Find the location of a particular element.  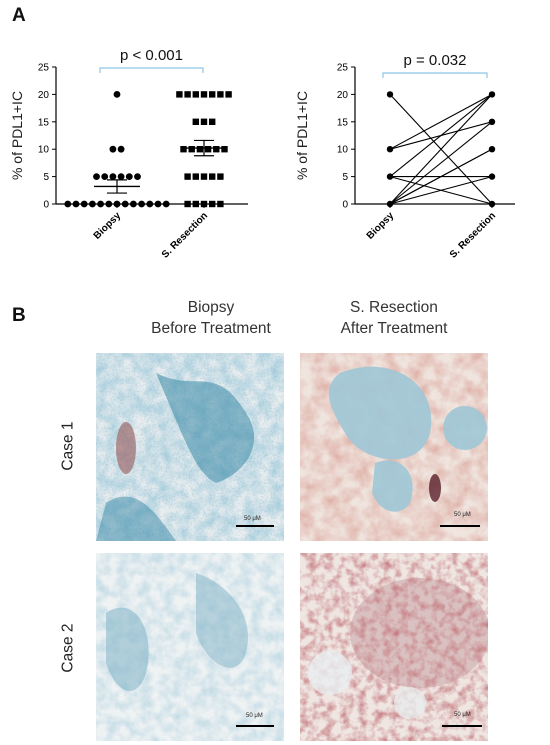

micrograph-case1-biopsy: 50 μM is located at coordinates (190, 447).